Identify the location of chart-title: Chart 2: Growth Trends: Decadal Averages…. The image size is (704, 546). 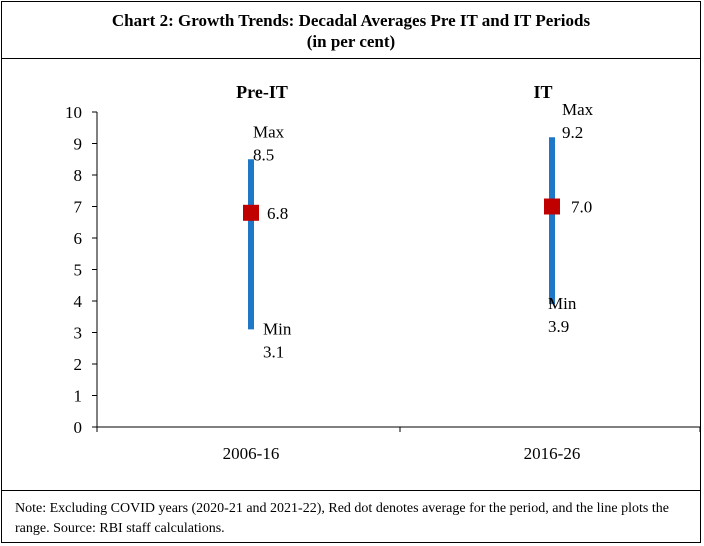
(351, 20).